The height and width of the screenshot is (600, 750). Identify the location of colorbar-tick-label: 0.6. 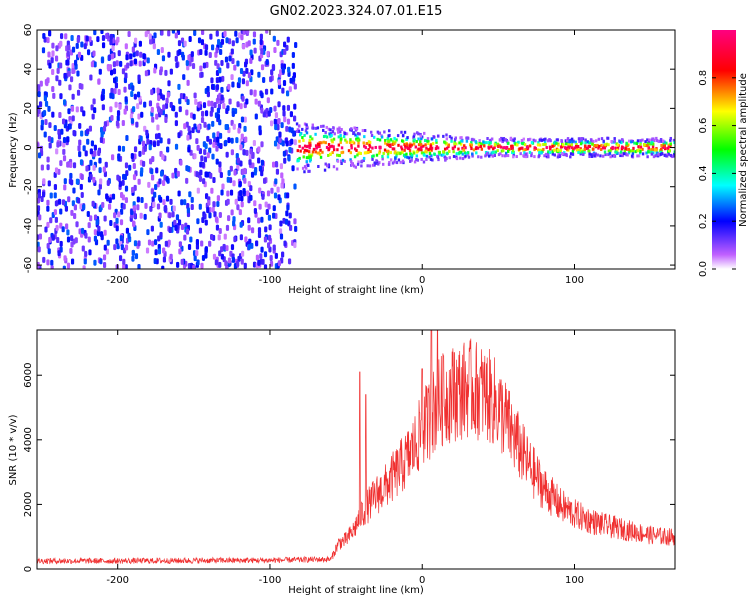
(703, 126).